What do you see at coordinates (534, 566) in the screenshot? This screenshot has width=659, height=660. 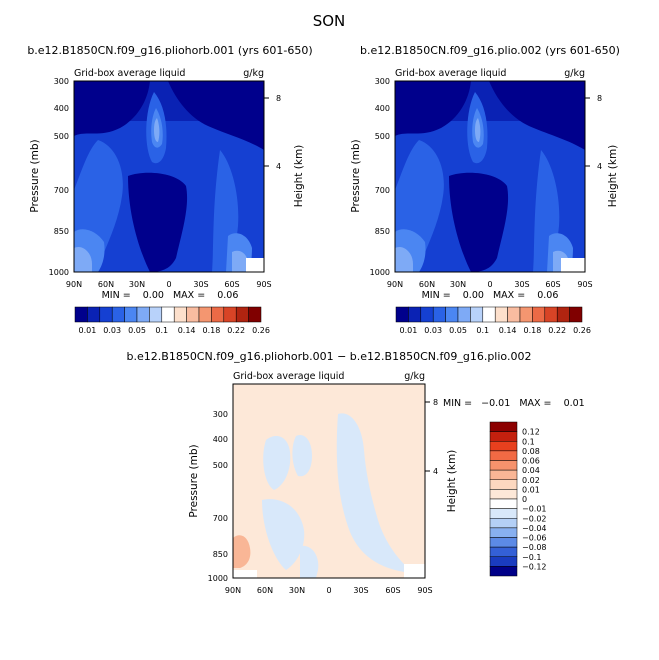 I see `colorbar-label: −0.12` at bounding box center [534, 566].